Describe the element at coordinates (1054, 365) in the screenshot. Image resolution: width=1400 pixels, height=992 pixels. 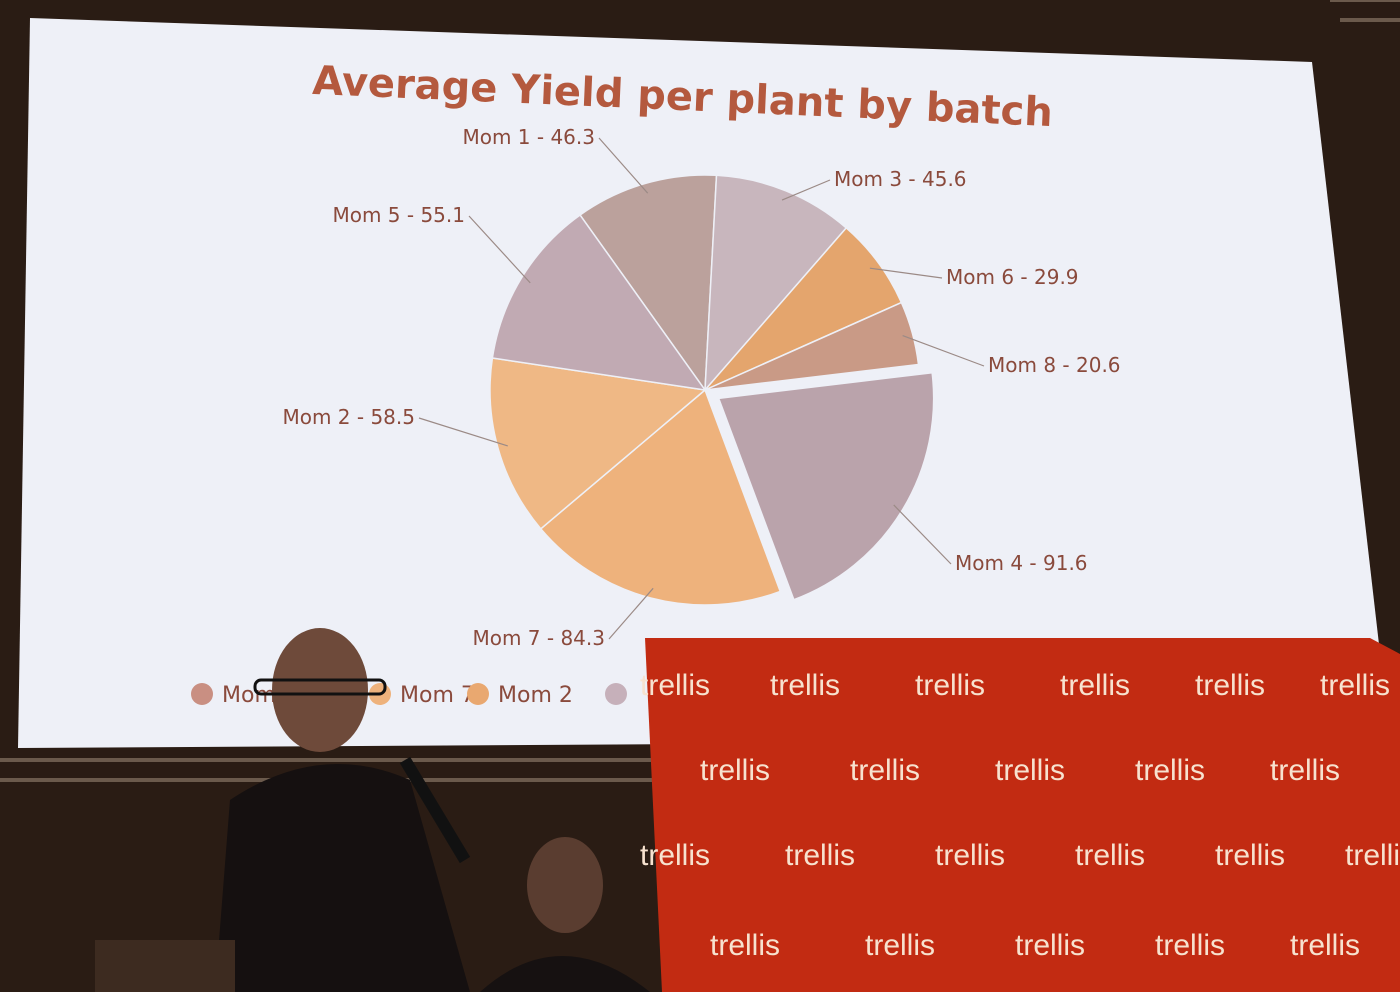
I see `slice-label-mom-8: Mom 8 - 20.6` at that location.